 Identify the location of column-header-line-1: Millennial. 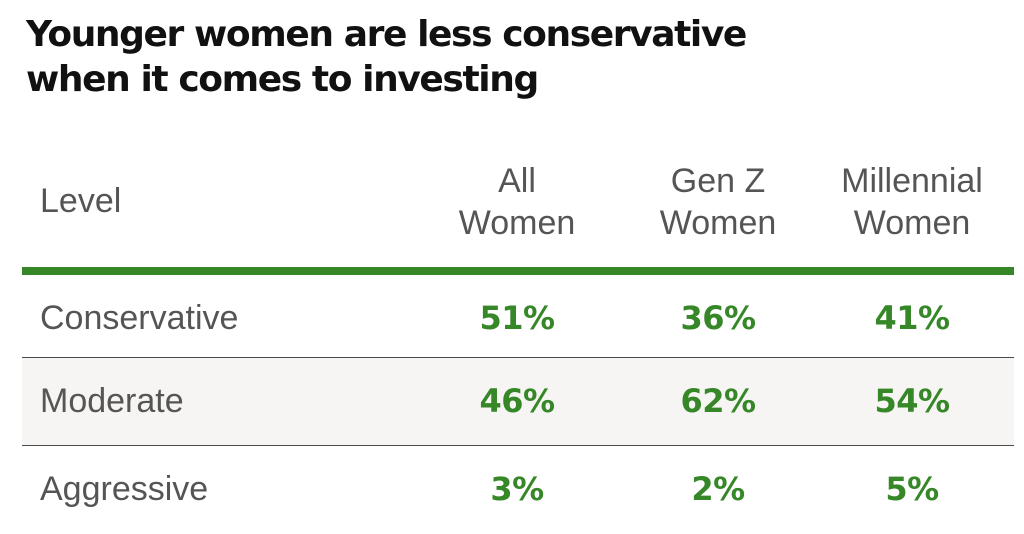
(912, 181).